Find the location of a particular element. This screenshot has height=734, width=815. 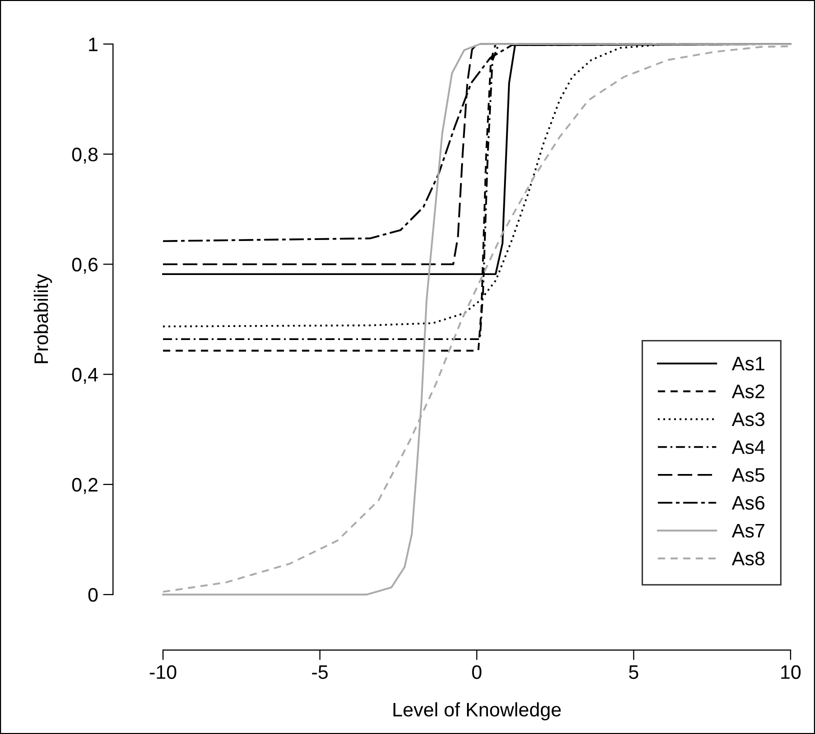

legend-label: As5 is located at coordinates (748, 475).